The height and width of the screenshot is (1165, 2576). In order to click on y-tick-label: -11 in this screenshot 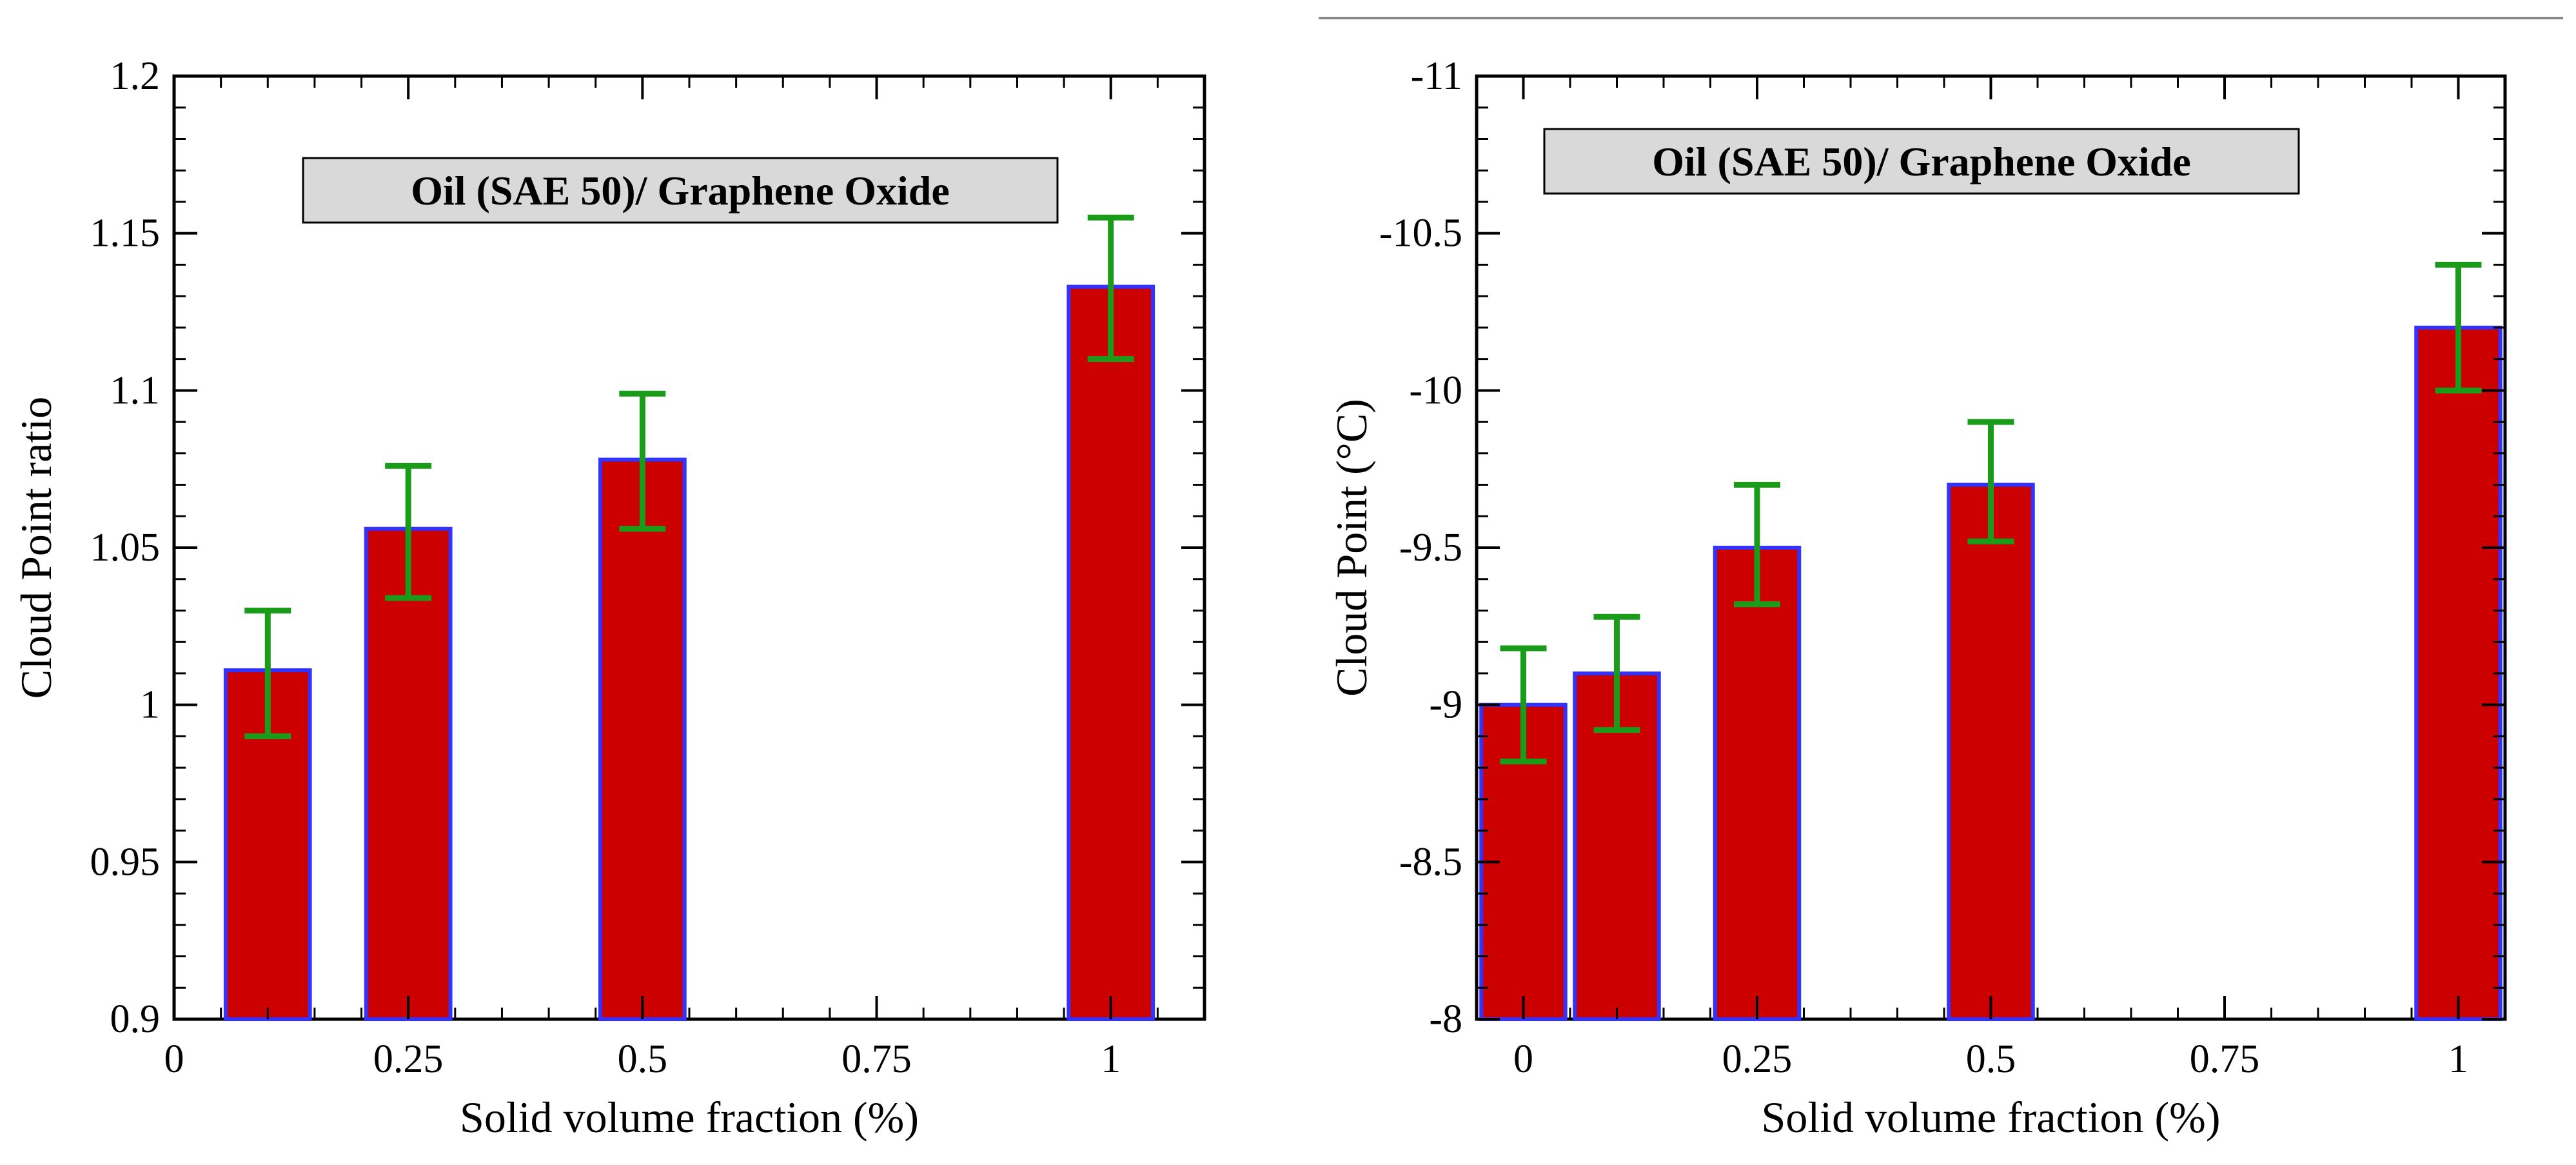, I will do `click(1436, 76)`.